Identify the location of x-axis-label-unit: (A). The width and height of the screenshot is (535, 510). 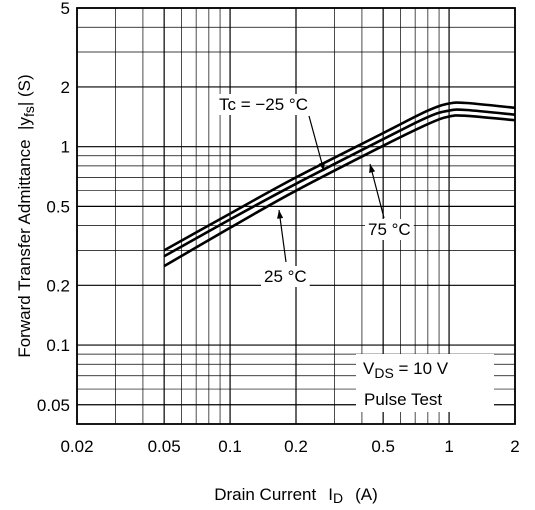
(366, 494).